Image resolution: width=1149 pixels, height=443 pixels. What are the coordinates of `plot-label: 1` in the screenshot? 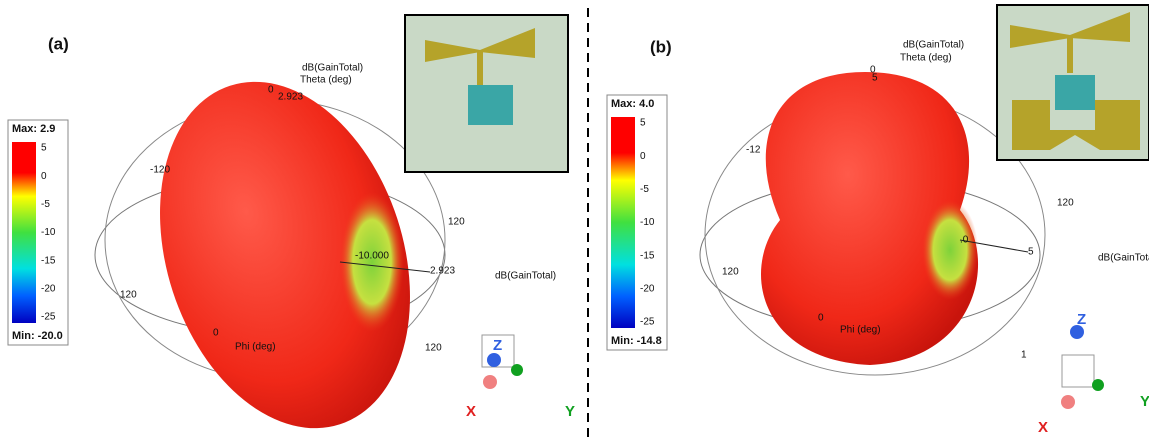 It's located at (1024, 355).